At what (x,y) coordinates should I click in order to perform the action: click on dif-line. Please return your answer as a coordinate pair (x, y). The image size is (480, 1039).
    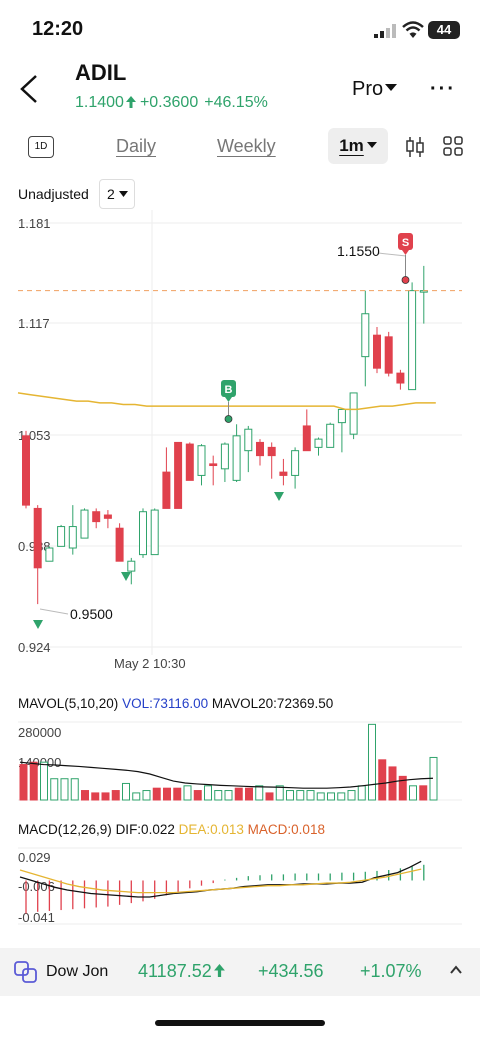
    Looking at the image, I should click on (220, 879).